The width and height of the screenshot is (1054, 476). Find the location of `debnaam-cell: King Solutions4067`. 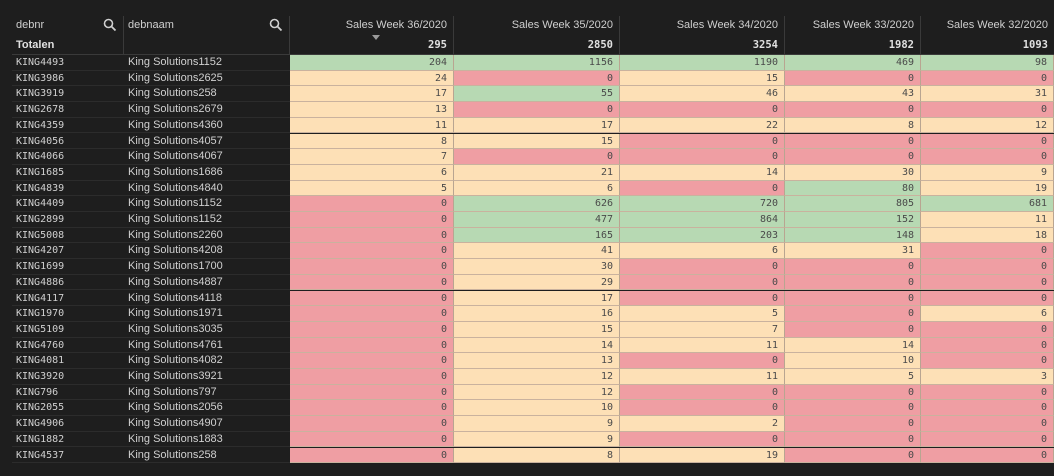

debnaam-cell: King Solutions4067 is located at coordinates (207, 157).